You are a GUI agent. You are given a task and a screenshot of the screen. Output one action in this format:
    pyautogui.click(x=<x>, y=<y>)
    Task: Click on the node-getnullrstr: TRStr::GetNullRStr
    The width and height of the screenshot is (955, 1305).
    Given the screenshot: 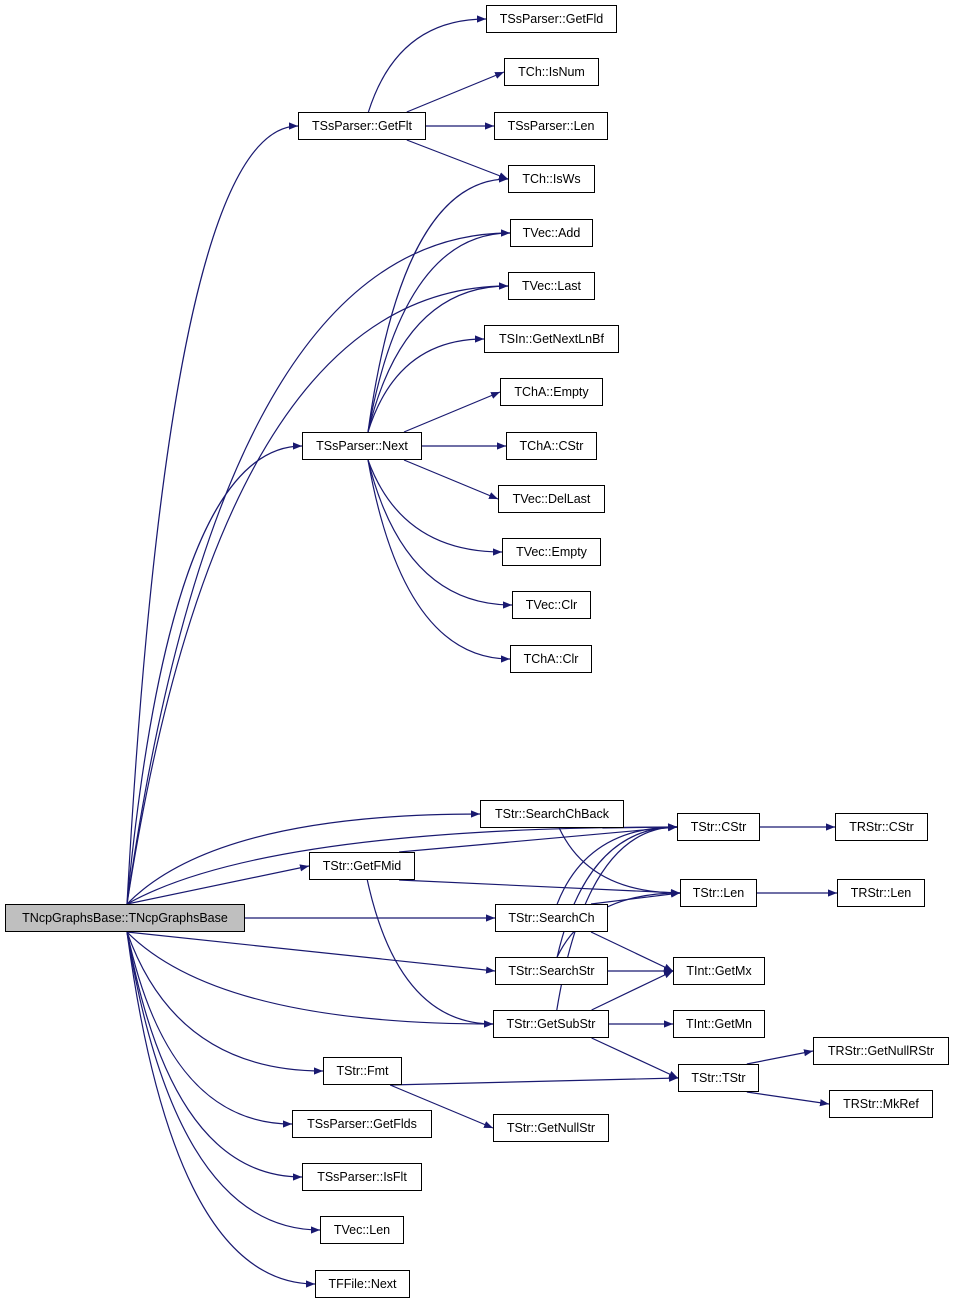 What is the action you would take?
    pyautogui.click(x=881, y=1051)
    